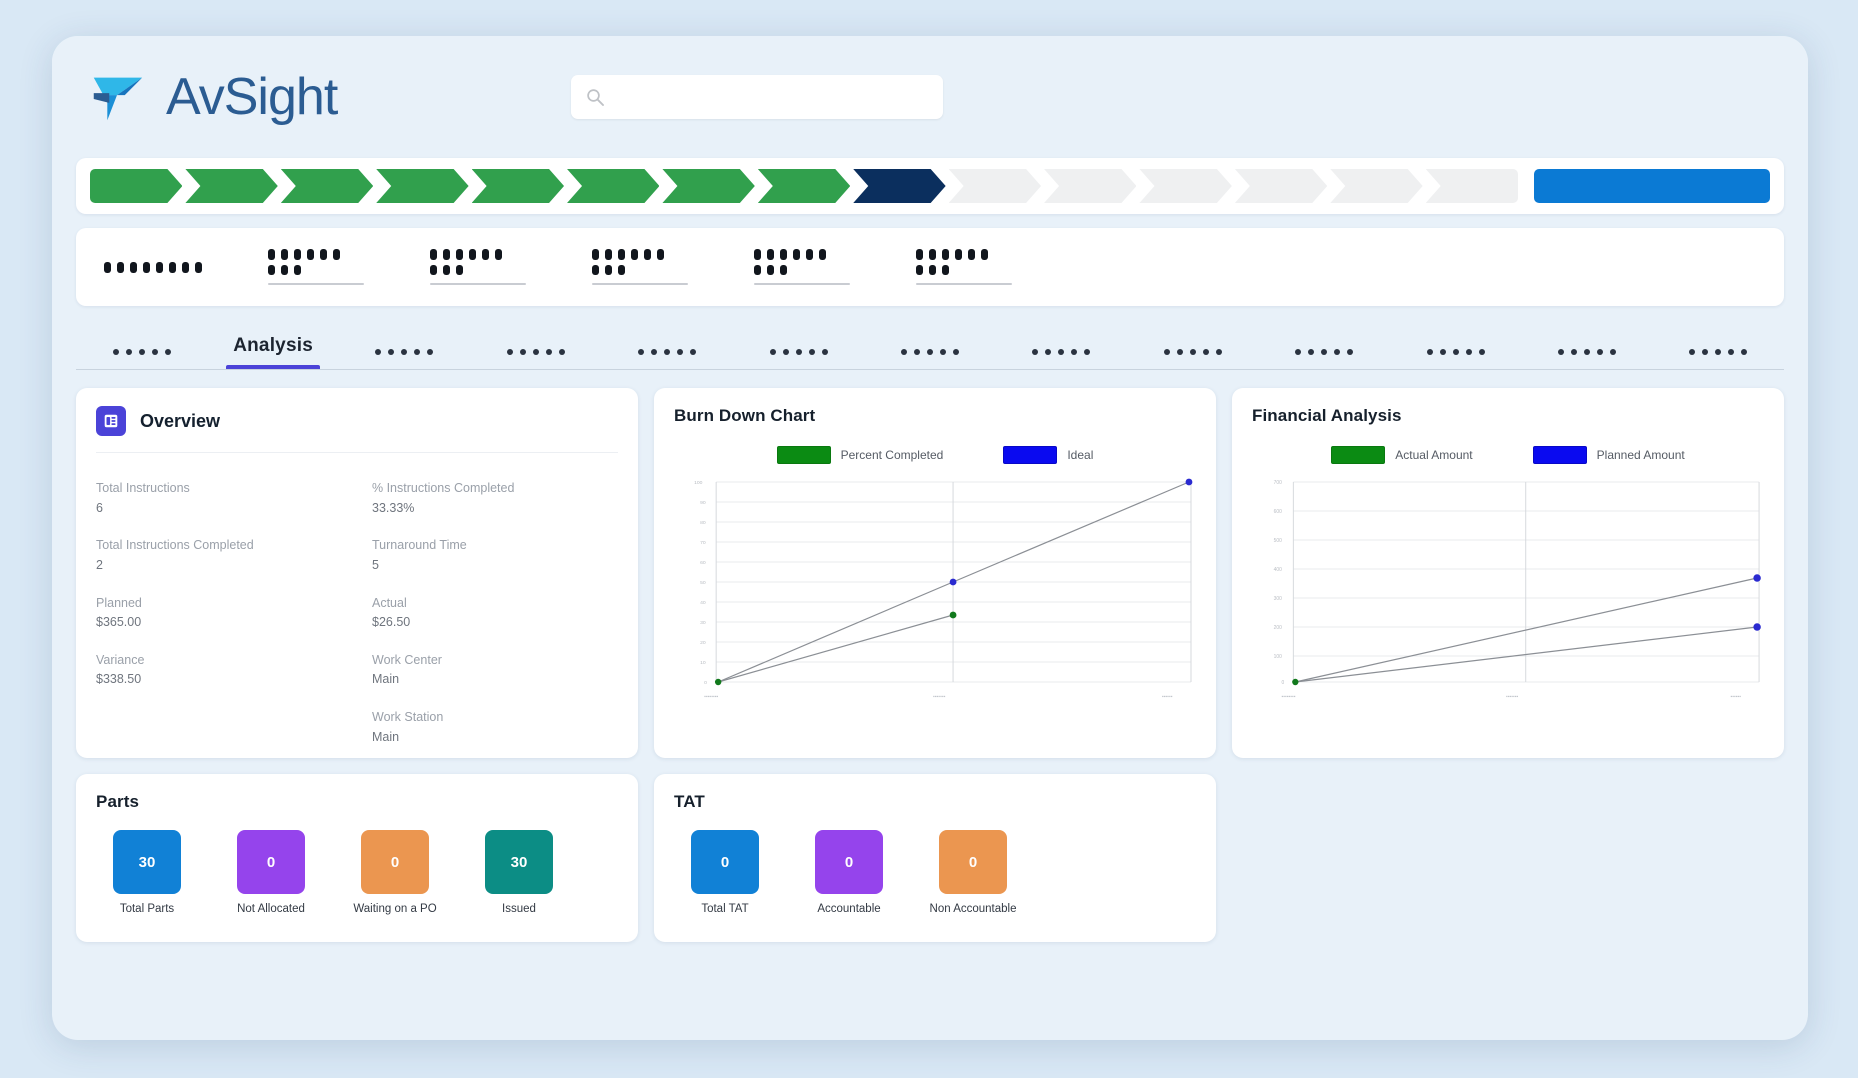  I want to click on svg-text: 50, so click(703, 583).